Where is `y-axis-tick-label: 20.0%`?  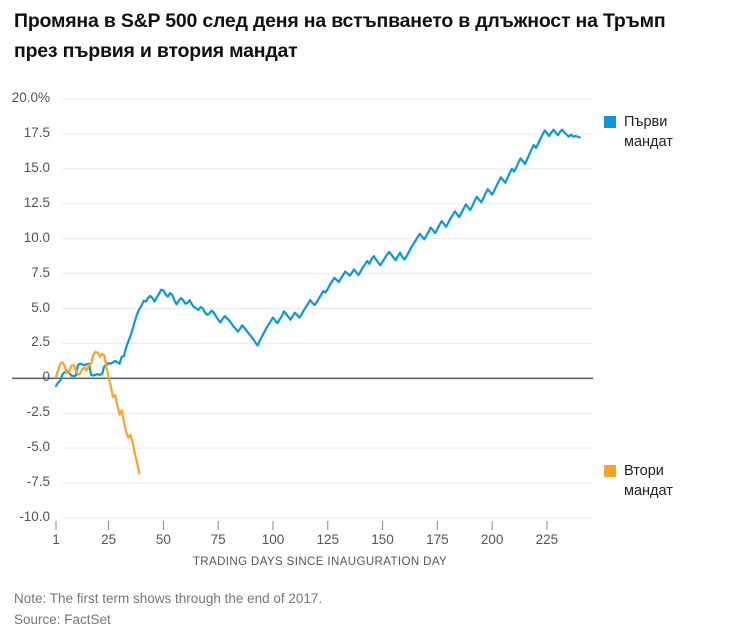
y-axis-tick-label: 20.0% is located at coordinates (30, 97).